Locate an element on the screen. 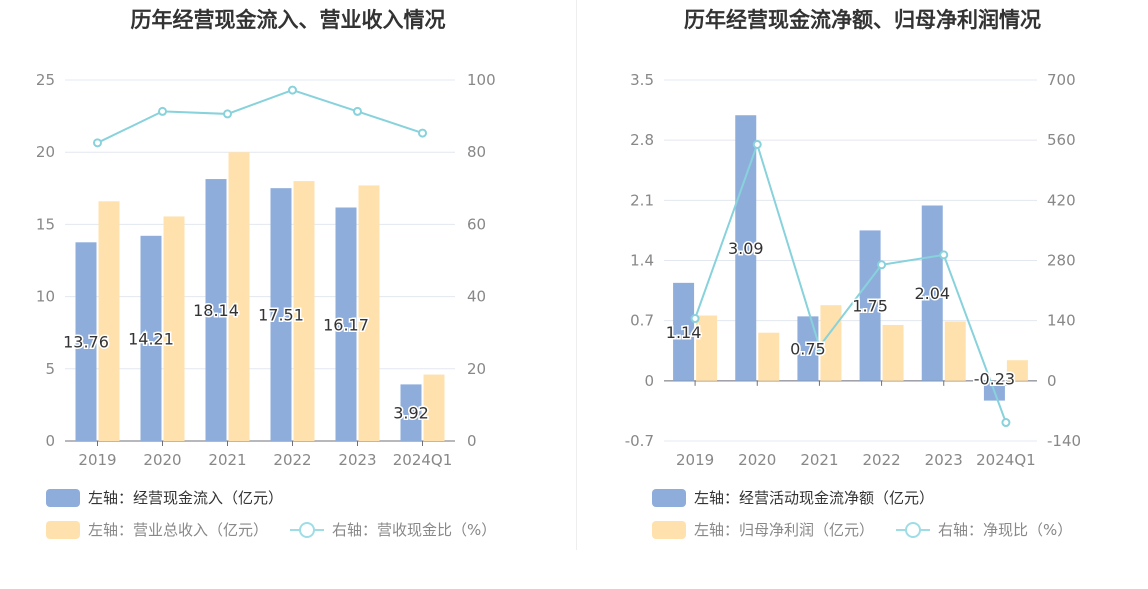 The height and width of the screenshot is (589, 1148). legend-label: 右轴：营收现金比（%） is located at coordinates (414, 530).